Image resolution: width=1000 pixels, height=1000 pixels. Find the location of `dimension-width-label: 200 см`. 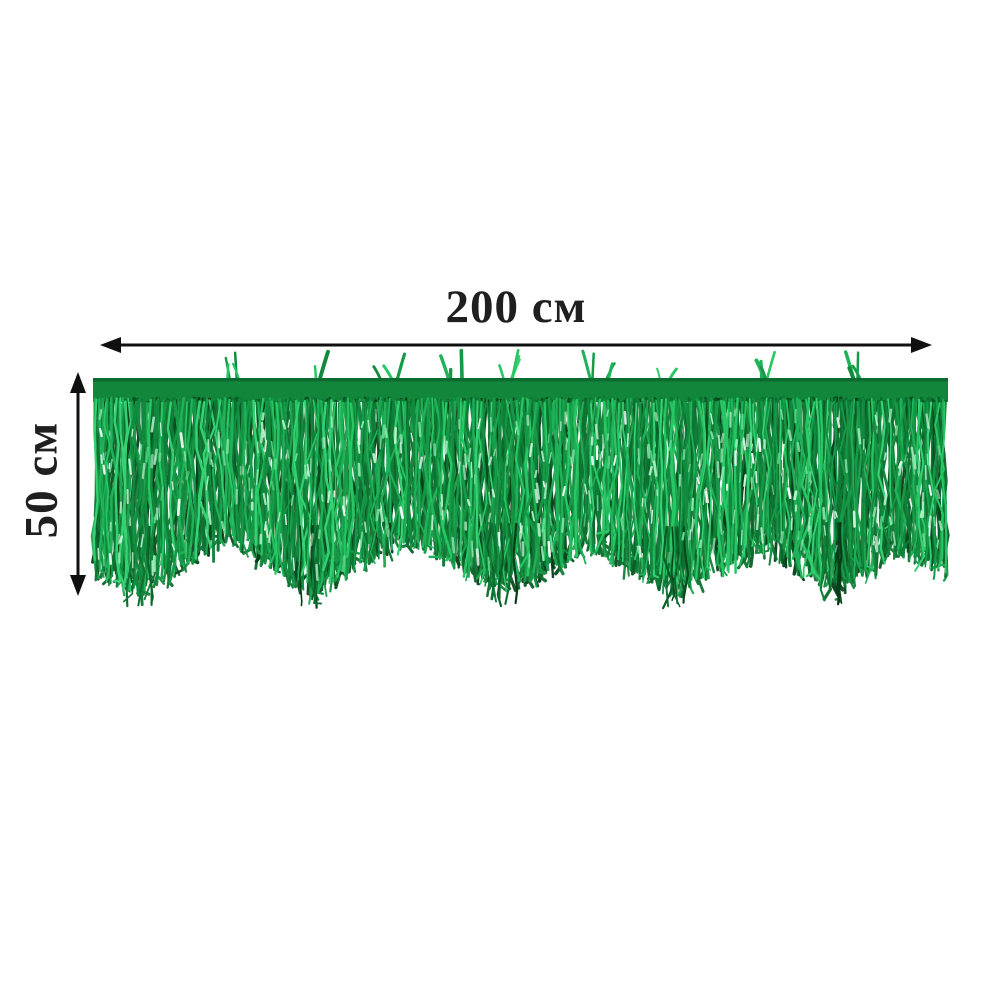

dimension-width-label: 200 см is located at coordinates (516, 307).